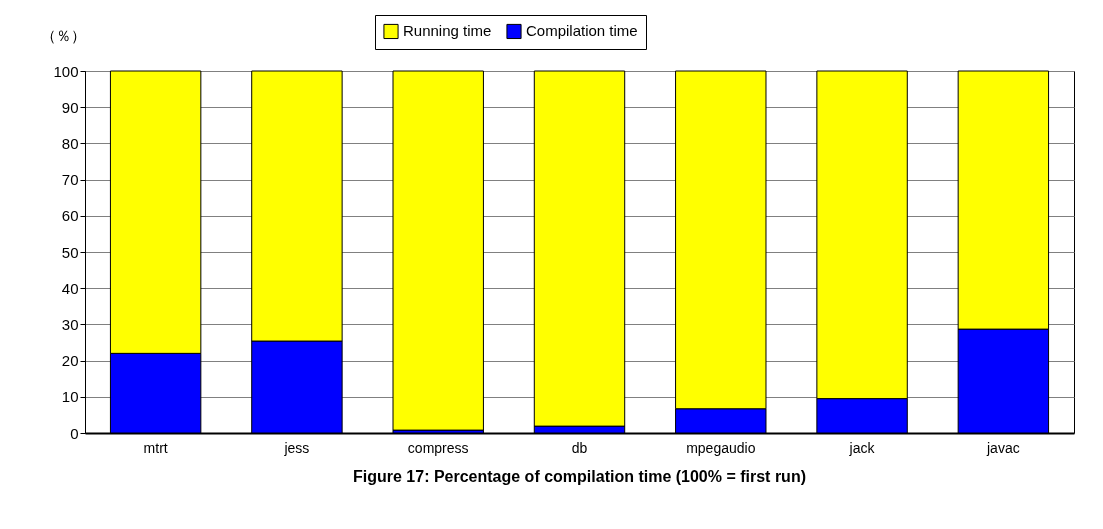 The height and width of the screenshot is (529, 1103). What do you see at coordinates (70, 288) in the screenshot?
I see `y-tick-label: 40` at bounding box center [70, 288].